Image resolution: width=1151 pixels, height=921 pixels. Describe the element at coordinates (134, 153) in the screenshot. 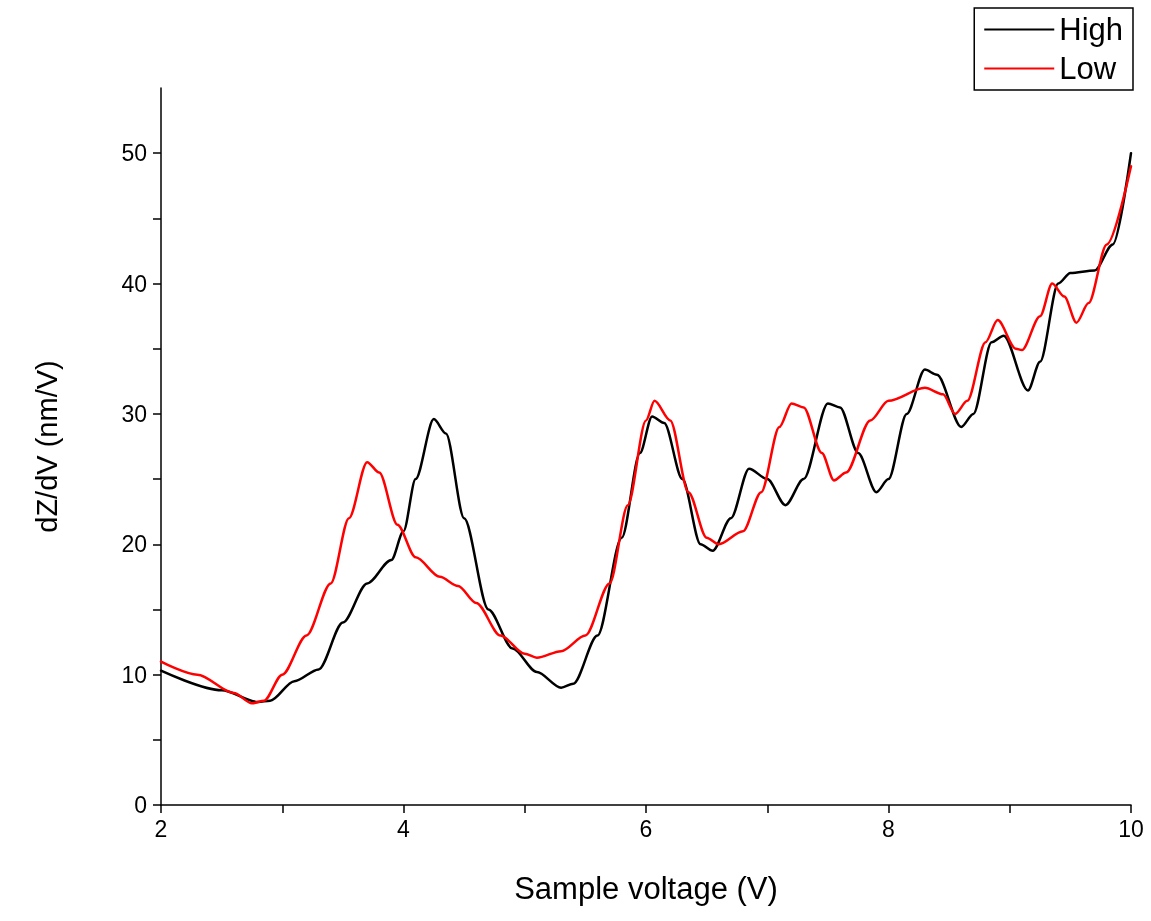

I see `y-tick-label: 50` at that location.